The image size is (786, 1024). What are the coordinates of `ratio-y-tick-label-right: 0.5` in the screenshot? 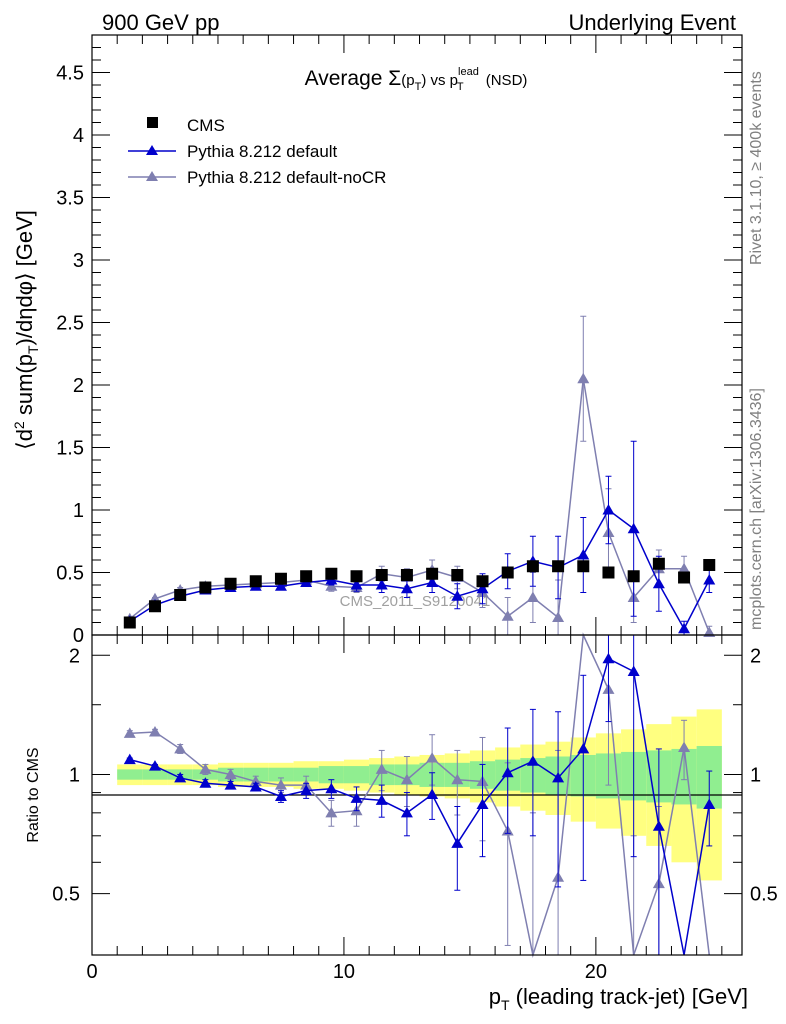 It's located at (764, 895).